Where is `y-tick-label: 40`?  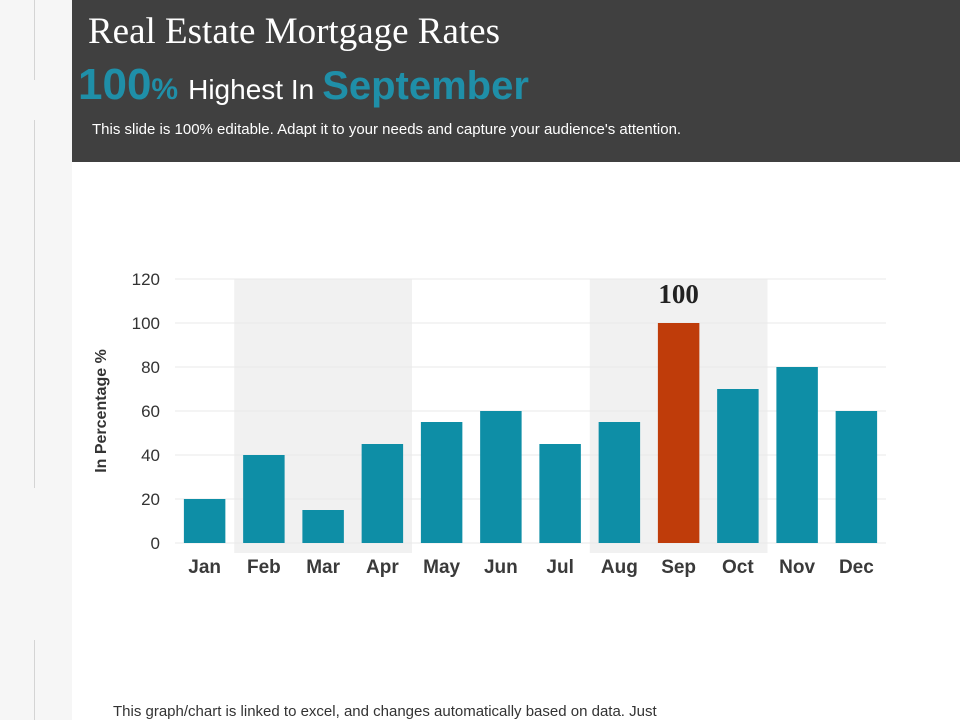
y-tick-label: 40 is located at coordinates (150, 455).